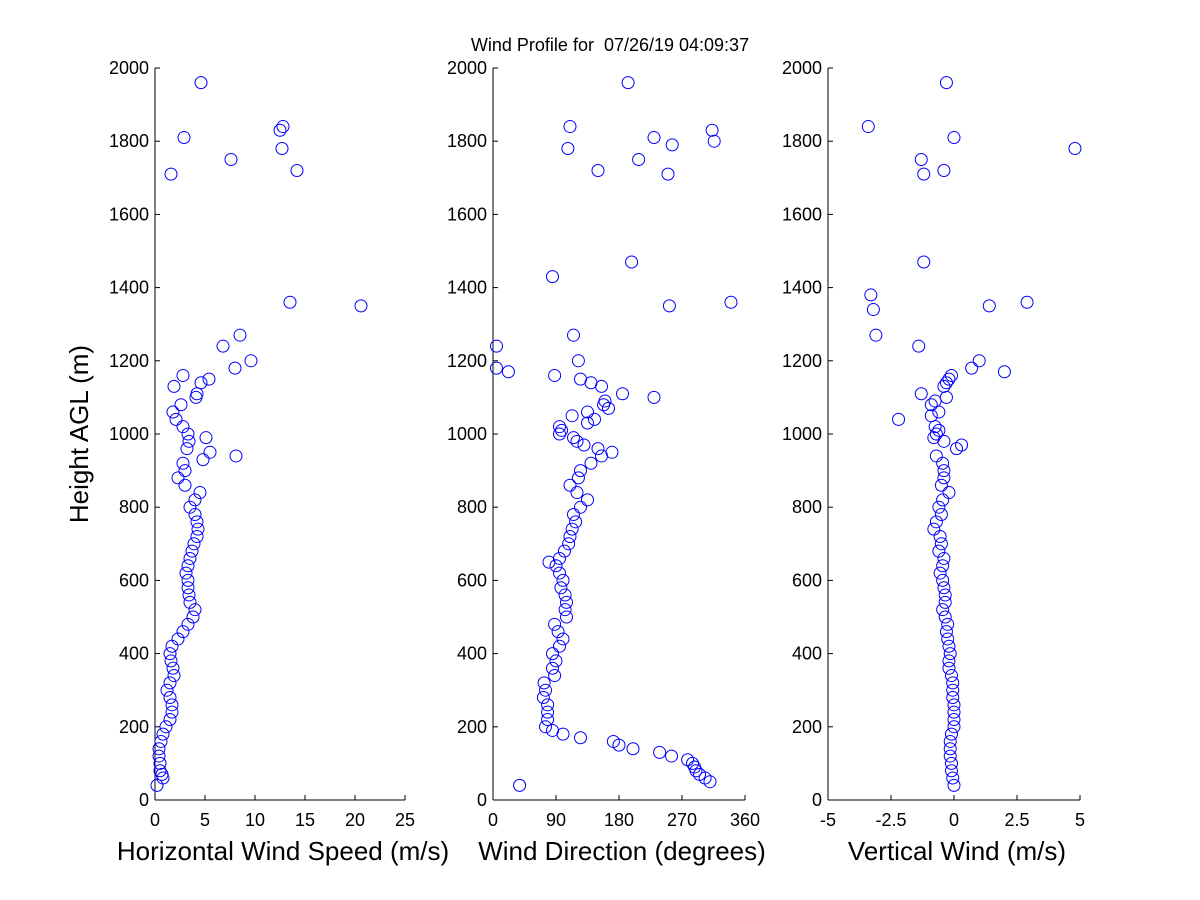  Describe the element at coordinates (610, 45) in the screenshot. I see `chart-title: Wind Profile for 07/26/19 04:09:37` at that location.